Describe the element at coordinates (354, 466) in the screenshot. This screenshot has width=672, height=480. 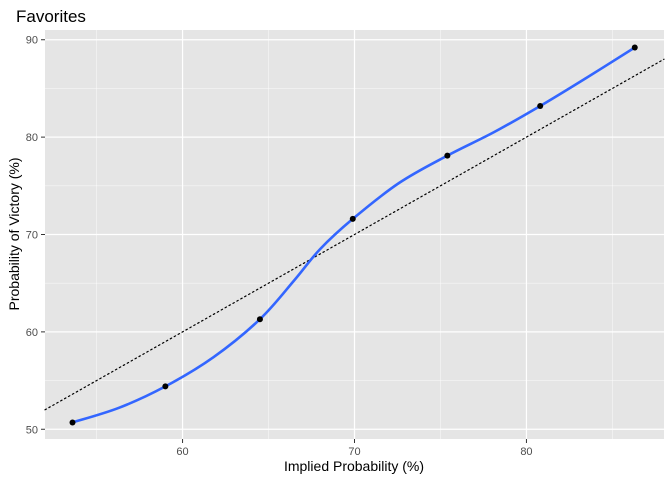
I see `x-axis-title: Implied Probability (%)` at that location.